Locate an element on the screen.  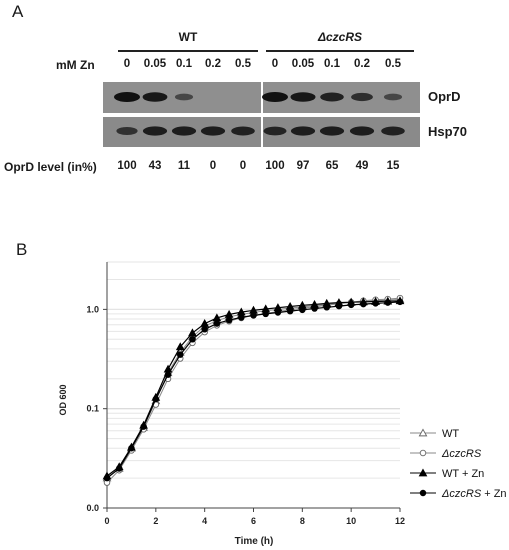
legend: WT ΔczcRS WT + Zn ΔczcRS + Zn is located at coordinates (458, 464).